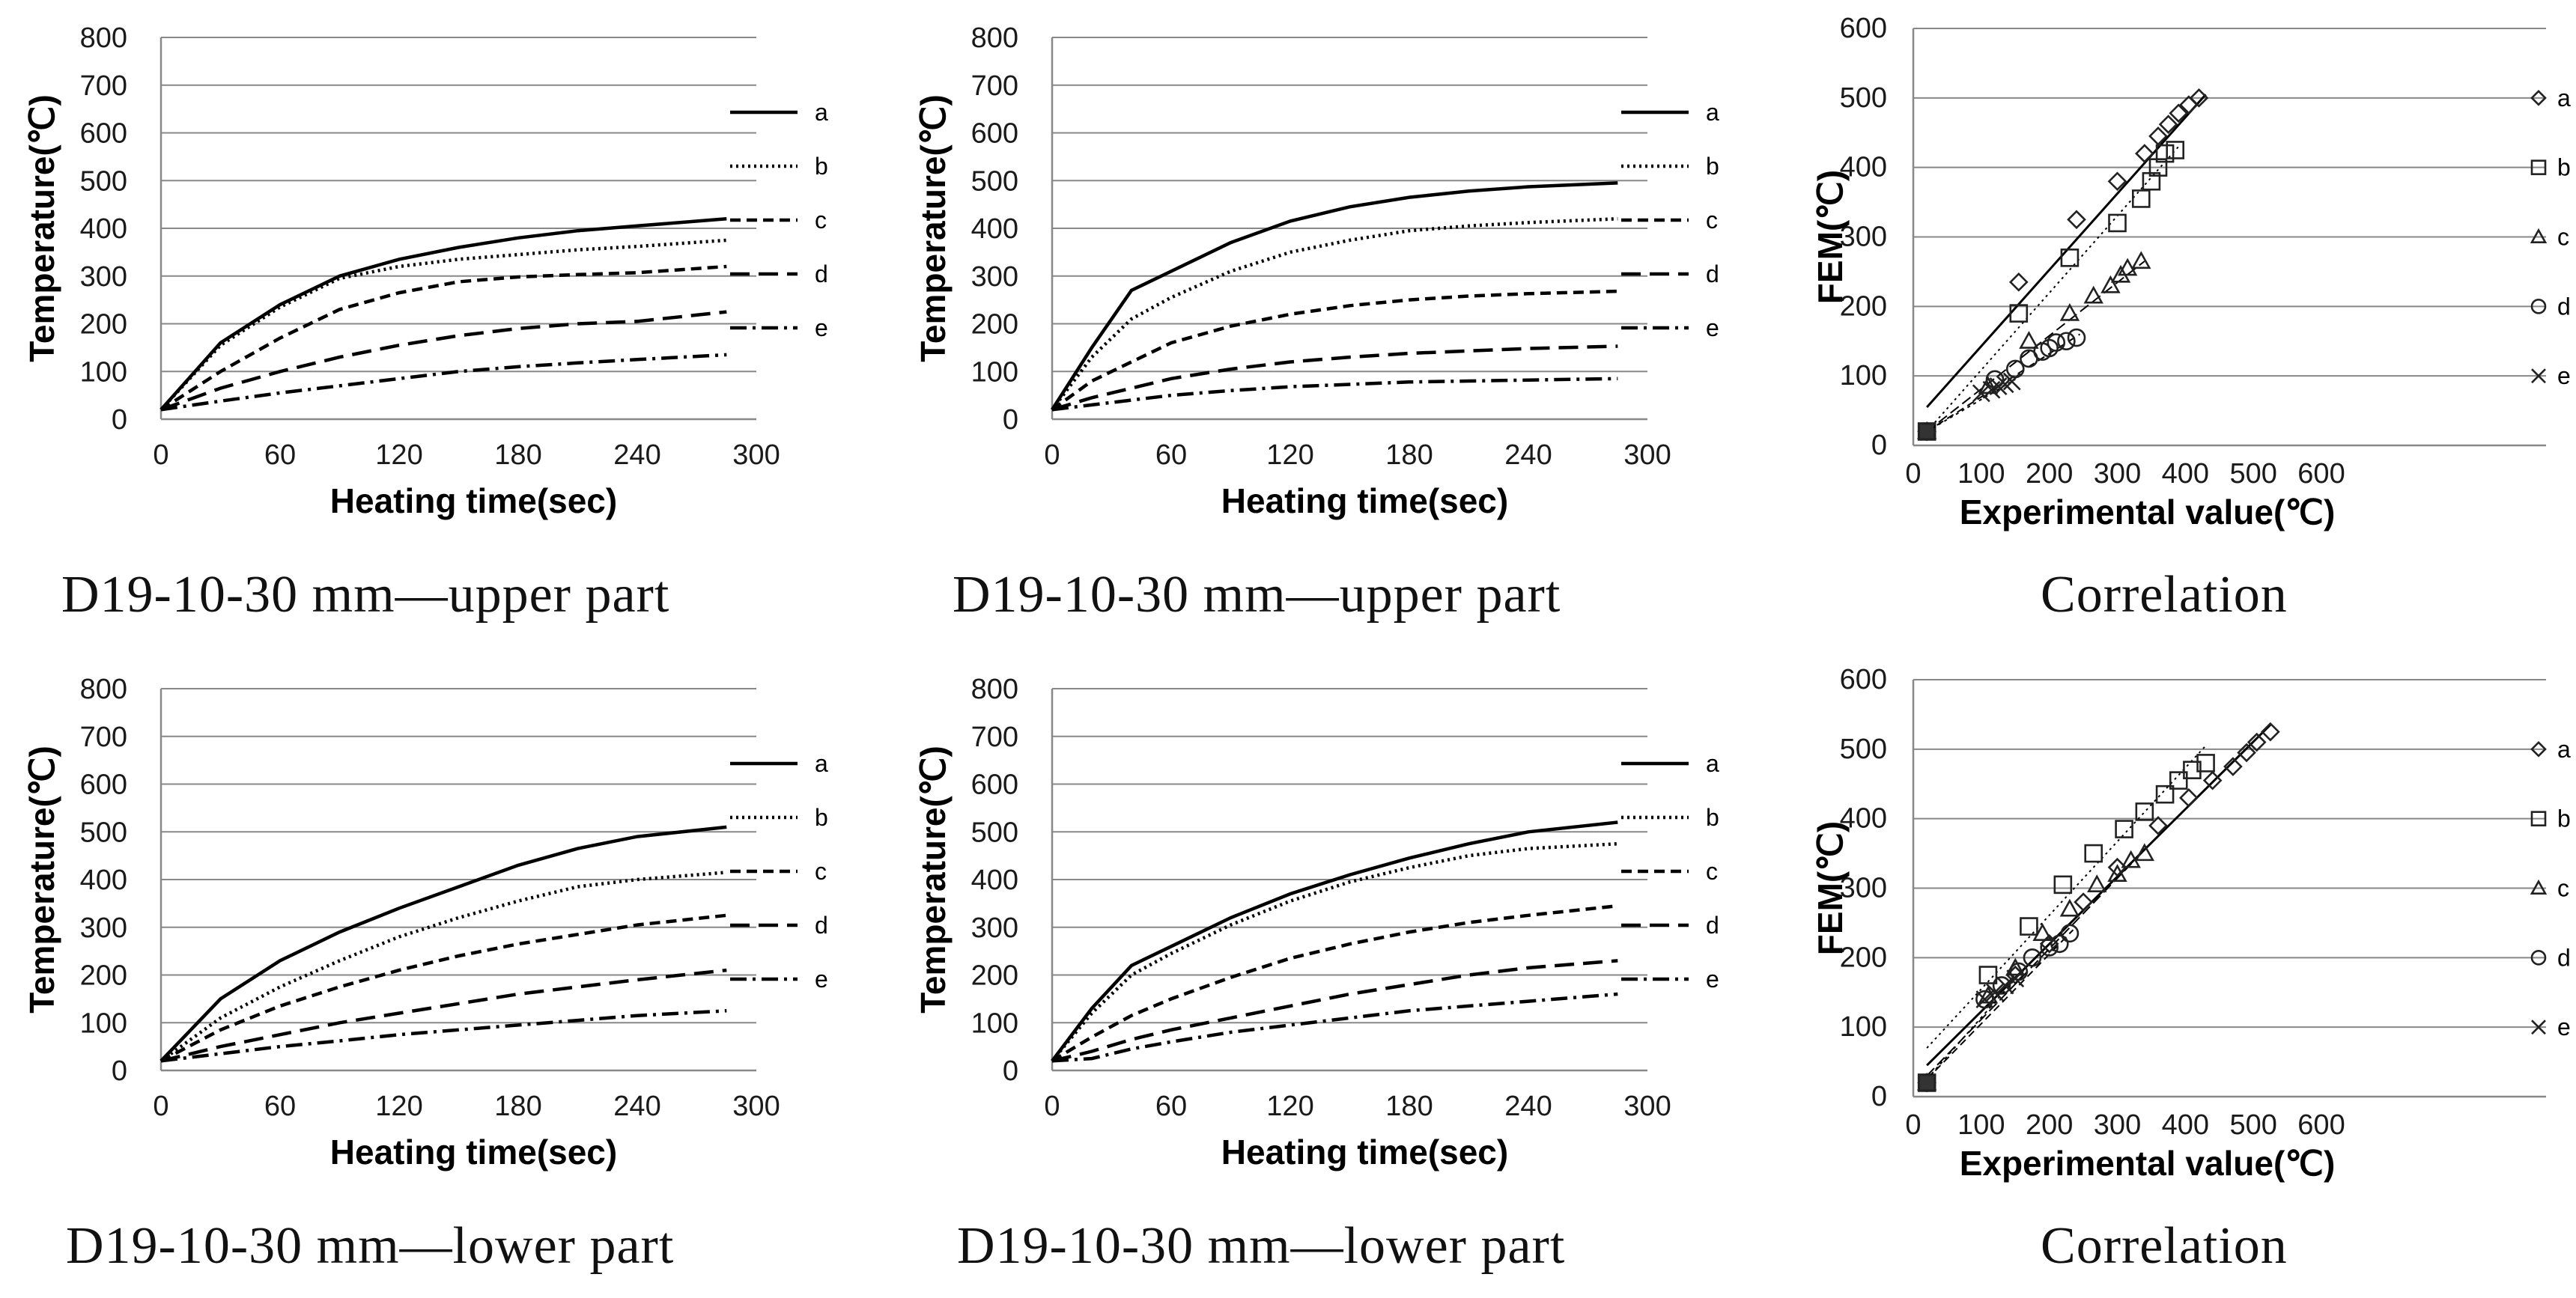 This screenshot has width=2576, height=1298. What do you see at coordinates (2538, 749) in the screenshot?
I see `legend-marker-a` at bounding box center [2538, 749].